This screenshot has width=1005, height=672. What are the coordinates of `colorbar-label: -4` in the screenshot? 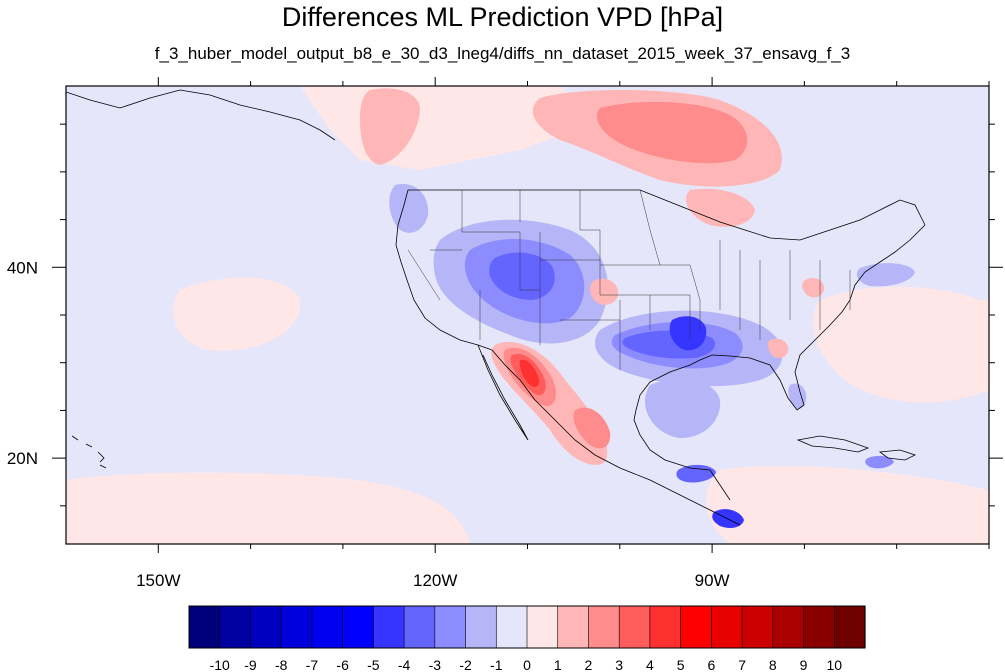 It's located at (404, 664).